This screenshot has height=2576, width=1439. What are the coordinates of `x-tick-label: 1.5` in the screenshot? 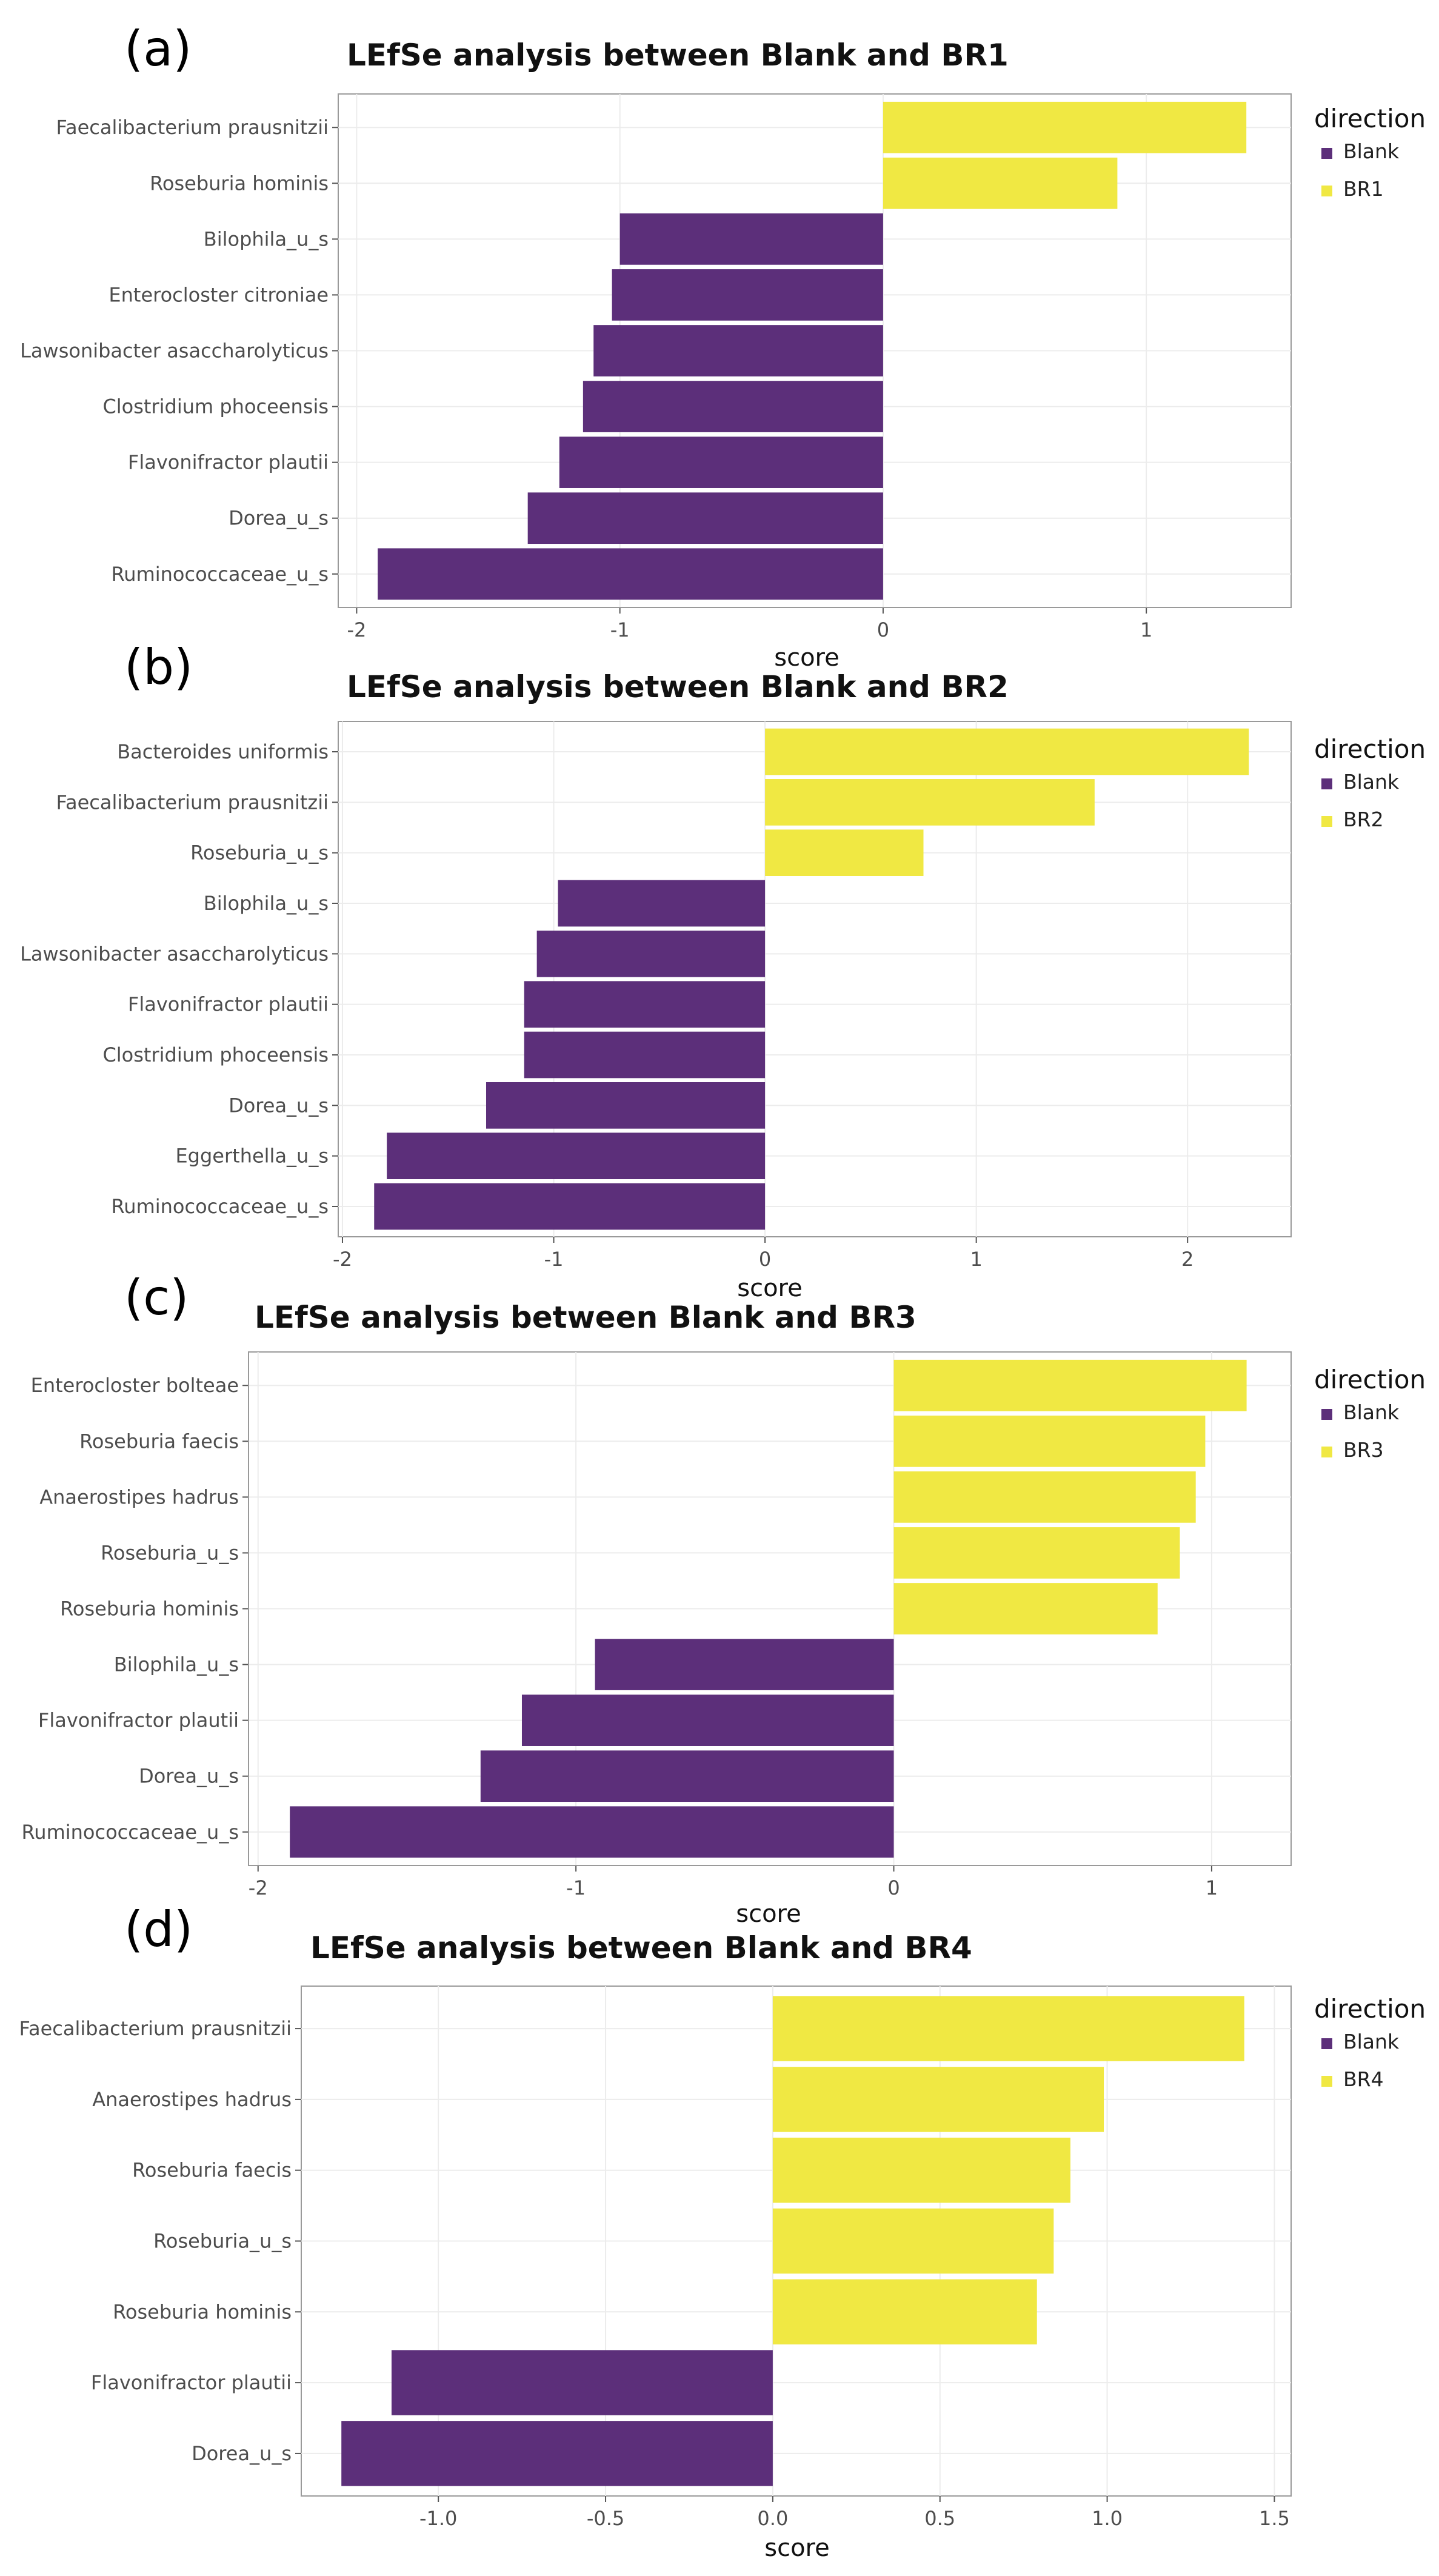 It's located at (1274, 2518).